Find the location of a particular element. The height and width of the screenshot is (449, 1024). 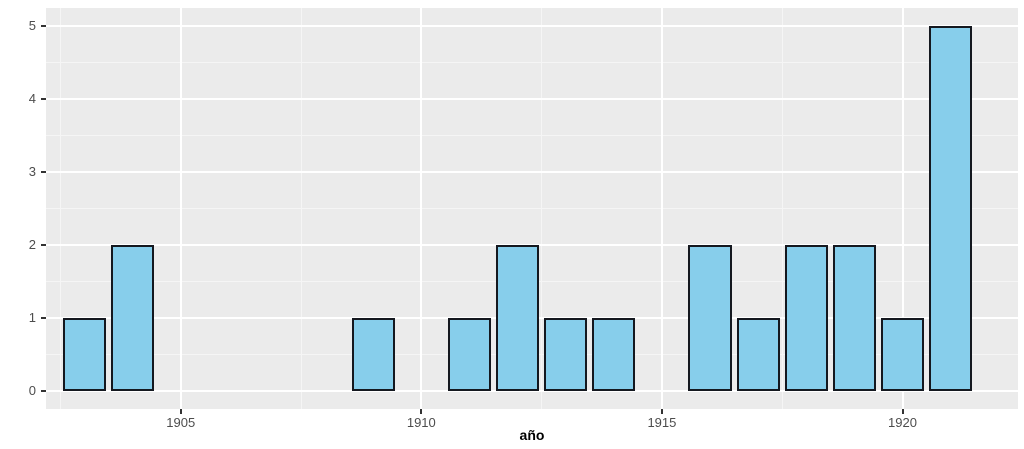

y-tick-label: 3 is located at coordinates (32, 172).